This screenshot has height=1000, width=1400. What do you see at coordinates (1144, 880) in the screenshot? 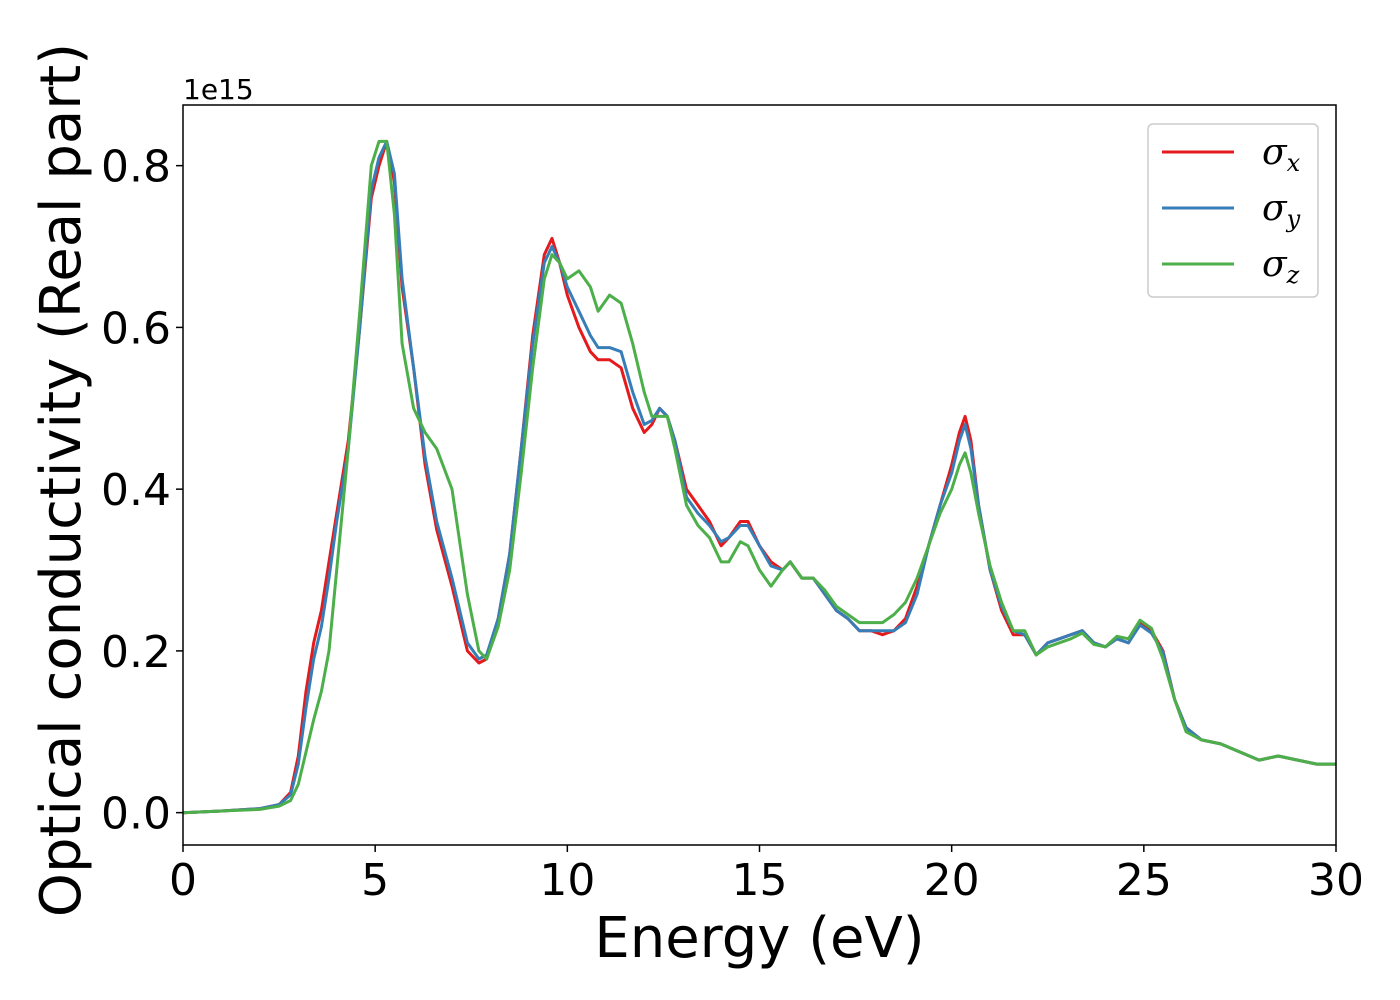
I see `x-tick-label: 25` at bounding box center [1144, 880].